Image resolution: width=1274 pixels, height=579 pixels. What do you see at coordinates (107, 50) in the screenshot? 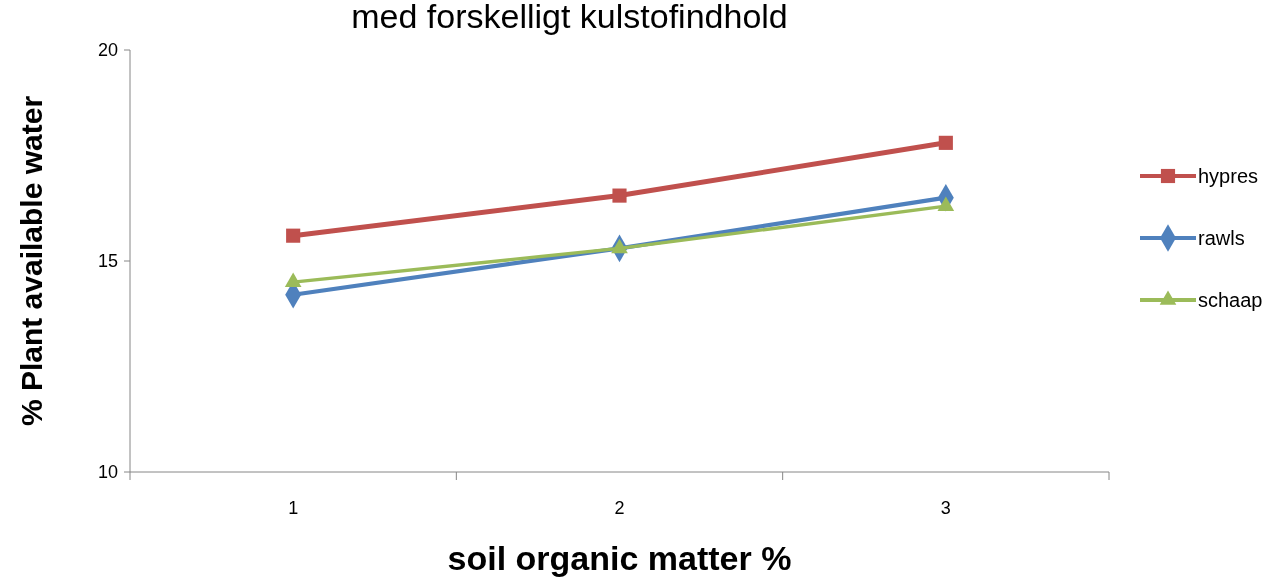
I see `y-tick-label: 20` at bounding box center [107, 50].